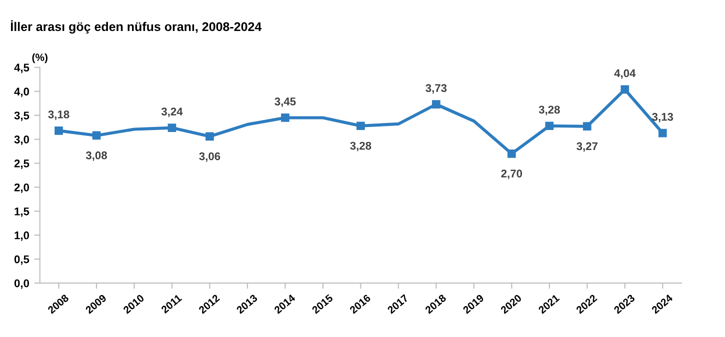 The height and width of the screenshot is (337, 725). What do you see at coordinates (587, 147) in the screenshot?
I see `data-label: 3,27` at bounding box center [587, 147].